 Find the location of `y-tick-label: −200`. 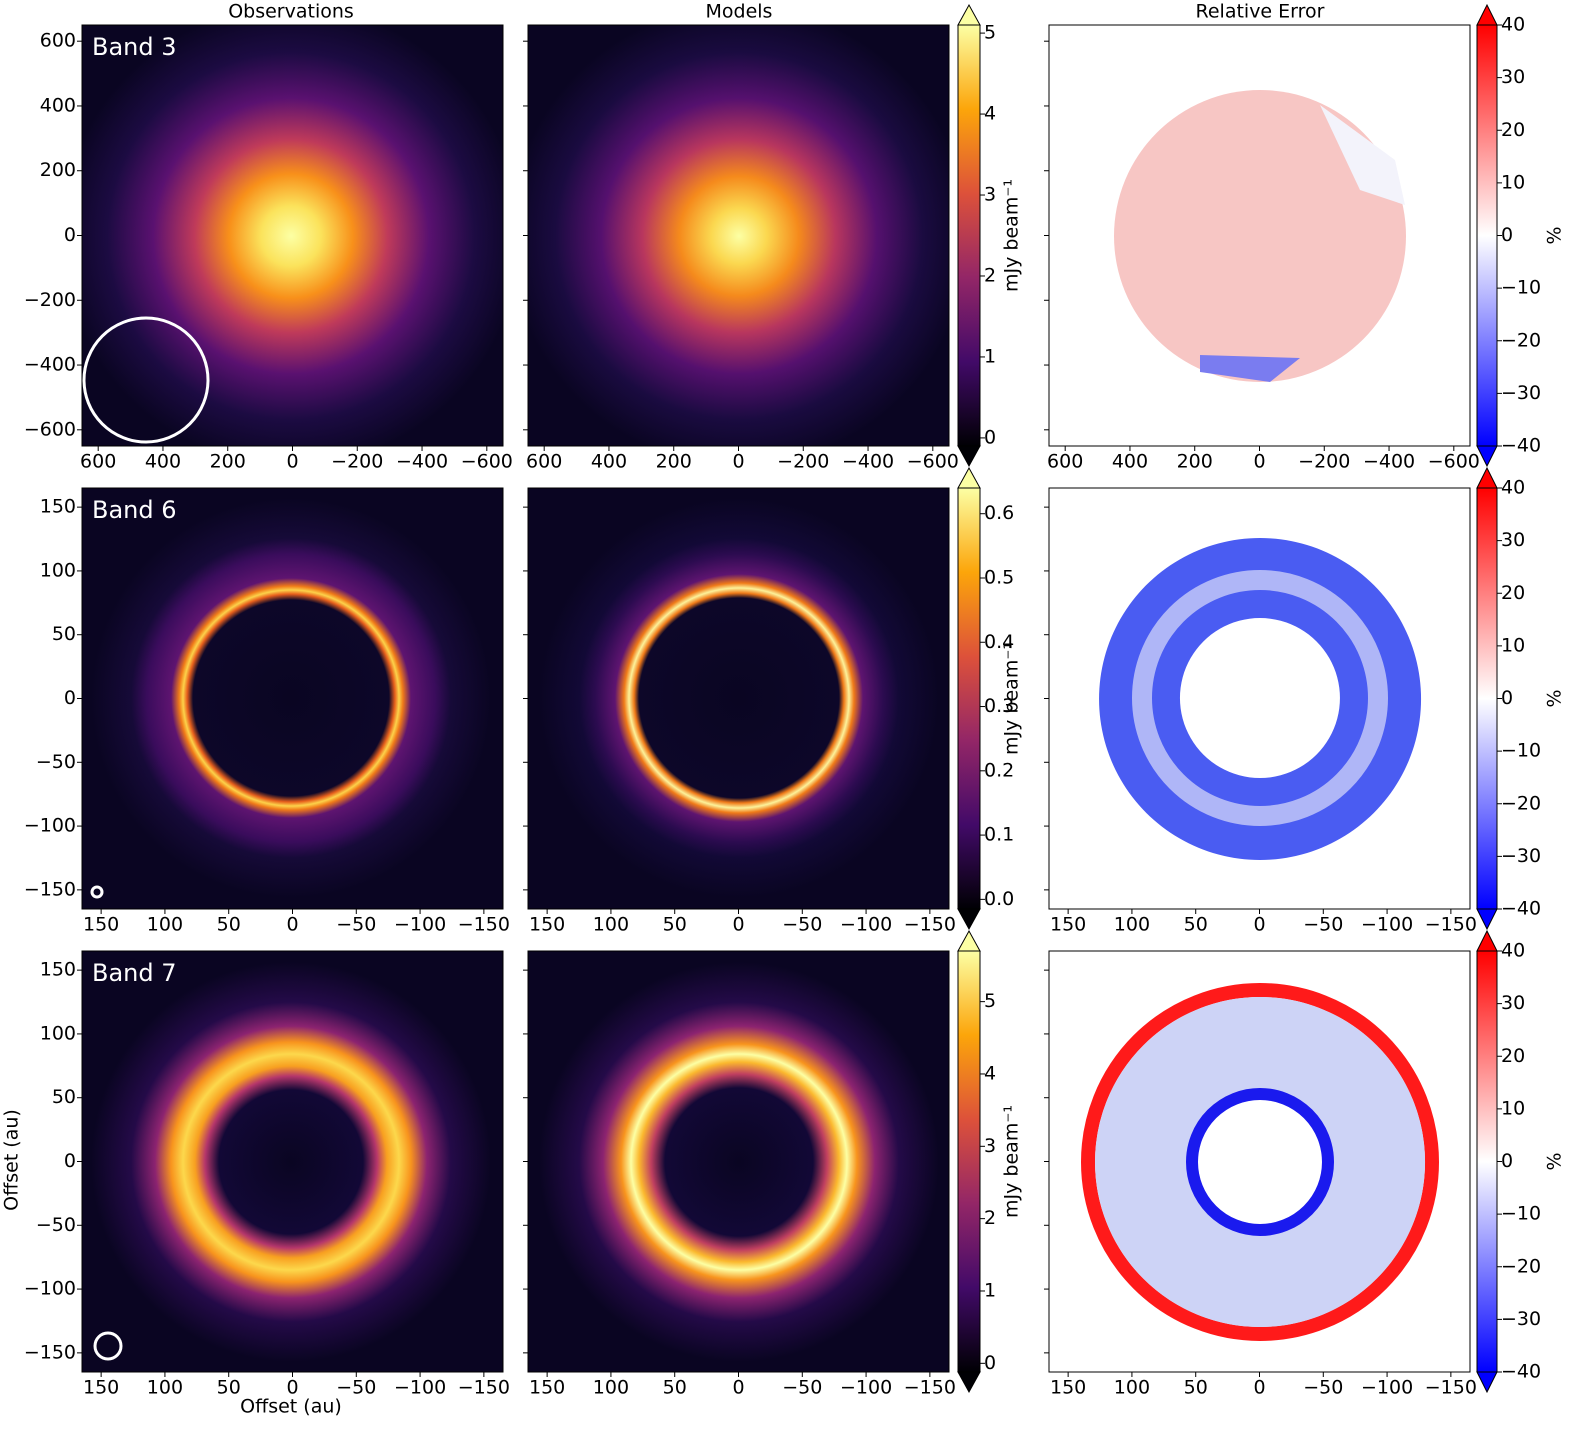

y-tick-label: −200 is located at coordinates (50, 300).